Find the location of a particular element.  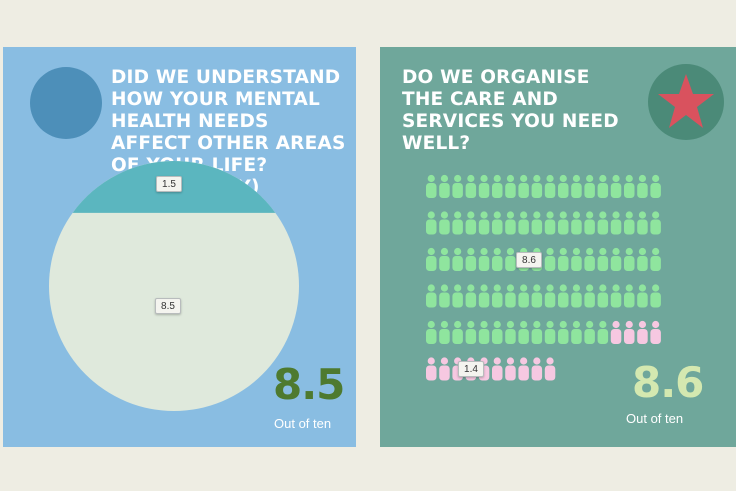

pictogram-chart is located at coordinates (543, 277).